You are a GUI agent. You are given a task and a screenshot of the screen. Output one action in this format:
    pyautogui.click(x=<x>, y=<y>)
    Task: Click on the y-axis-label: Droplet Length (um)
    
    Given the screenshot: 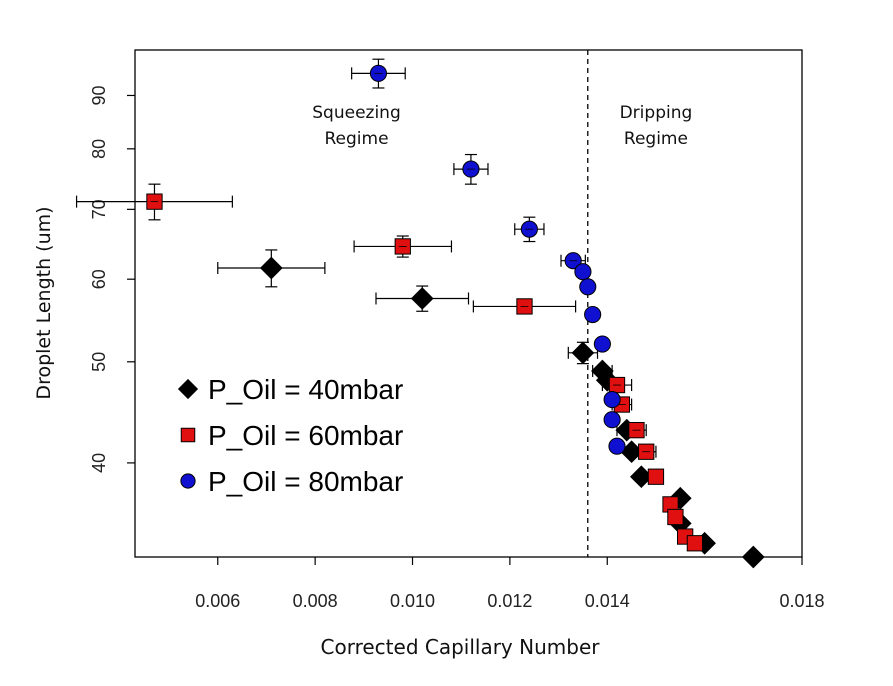 What is the action you would take?
    pyautogui.click(x=44, y=302)
    